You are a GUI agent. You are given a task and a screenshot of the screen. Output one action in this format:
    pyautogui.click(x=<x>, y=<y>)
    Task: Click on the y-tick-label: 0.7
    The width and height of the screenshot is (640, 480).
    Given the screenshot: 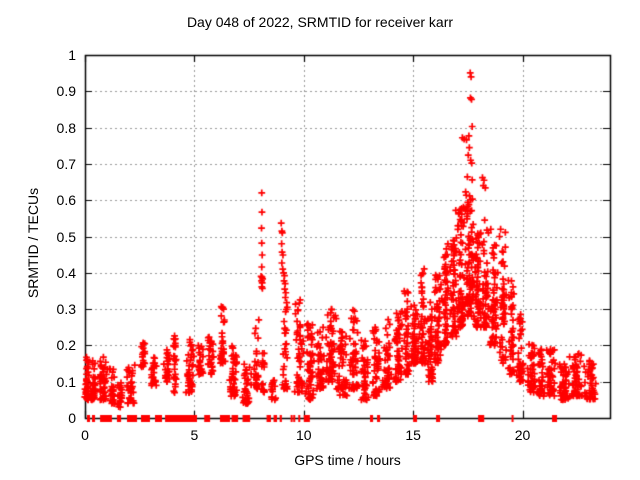 What is the action you would take?
    pyautogui.click(x=66, y=163)
    